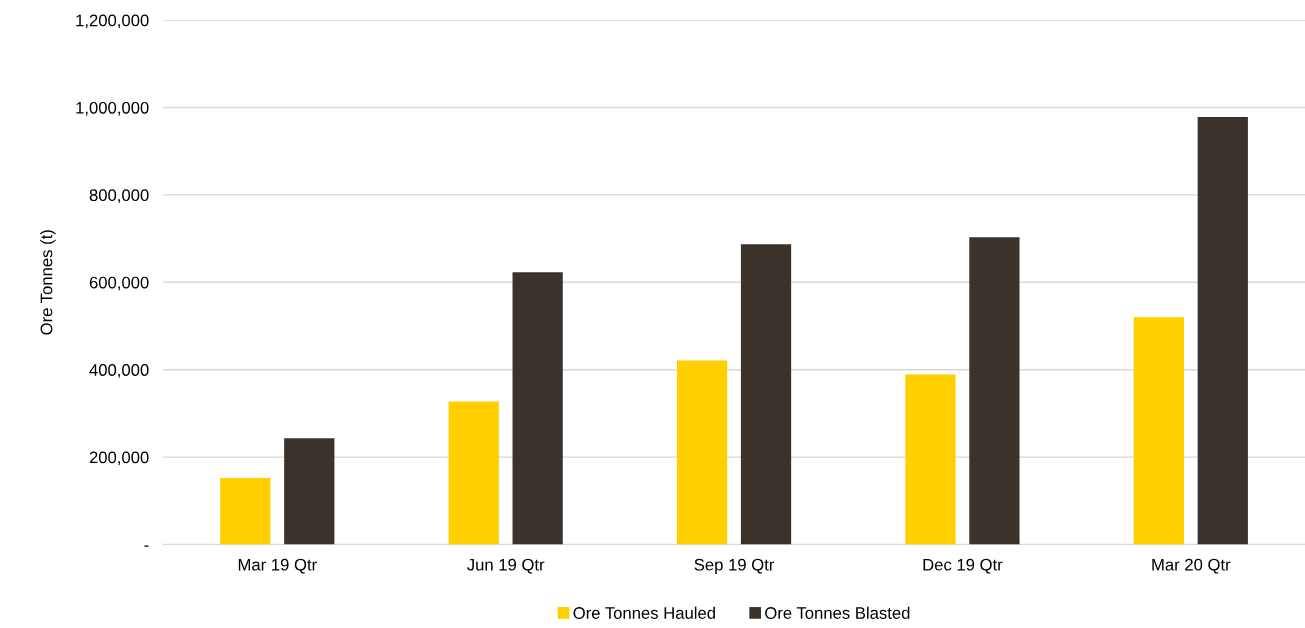  I want to click on x-tick-label: Jun 19 Qtr, so click(506, 566).